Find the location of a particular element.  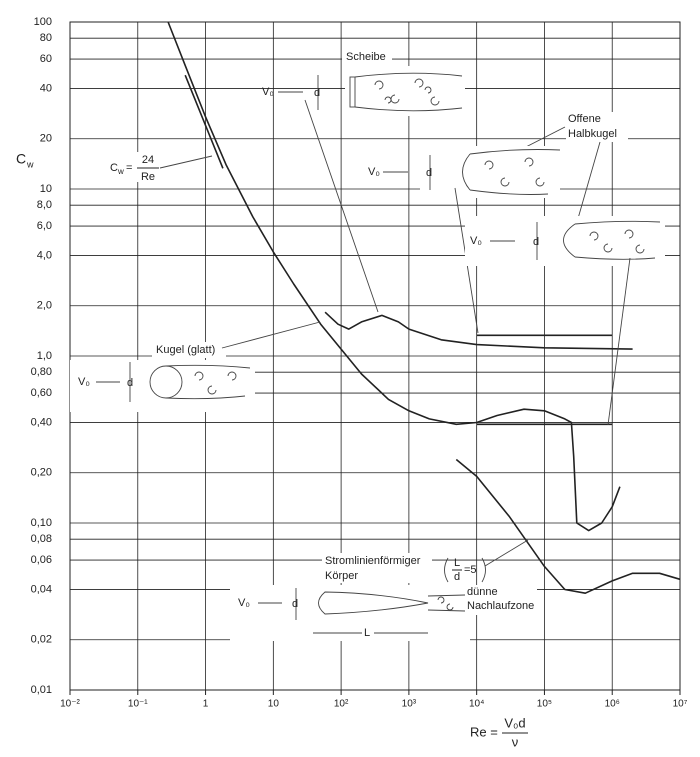

annotation: Kugel (glatt) is located at coordinates (185, 350).